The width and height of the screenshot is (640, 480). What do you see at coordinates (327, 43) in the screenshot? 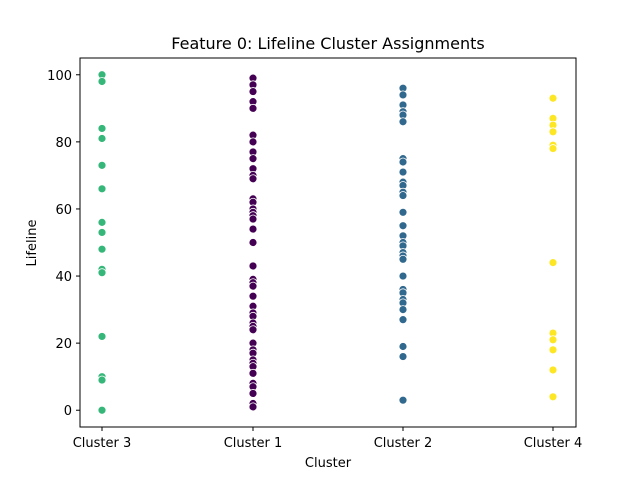
I see `chart-title: Feature 0: Lifeline Cluster Assignments` at bounding box center [327, 43].